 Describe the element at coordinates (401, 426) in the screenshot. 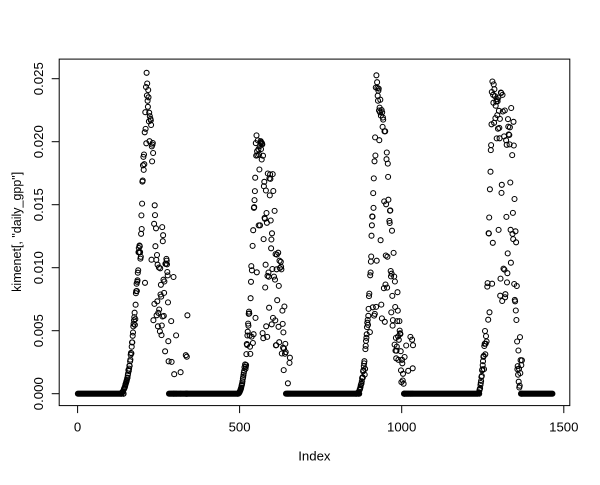

I see `svg-text: 1000` at that location.